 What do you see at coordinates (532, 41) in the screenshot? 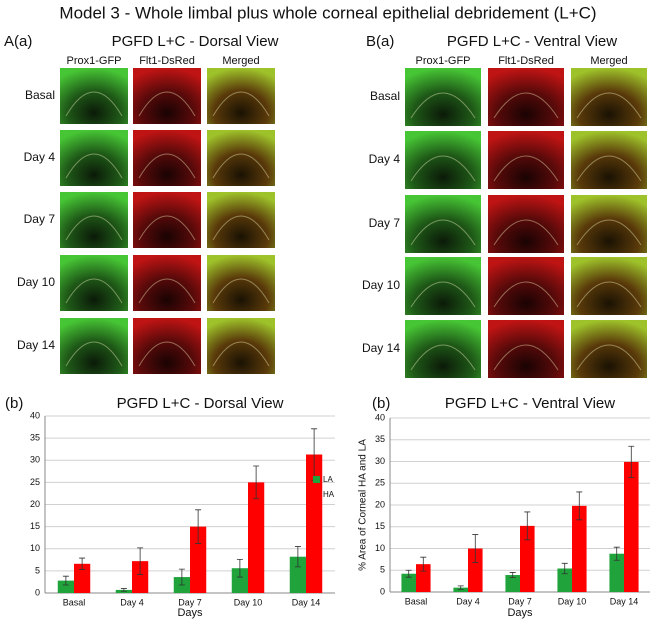
I see `panel-heading: PGFD L+C - Ventral View` at bounding box center [532, 41].